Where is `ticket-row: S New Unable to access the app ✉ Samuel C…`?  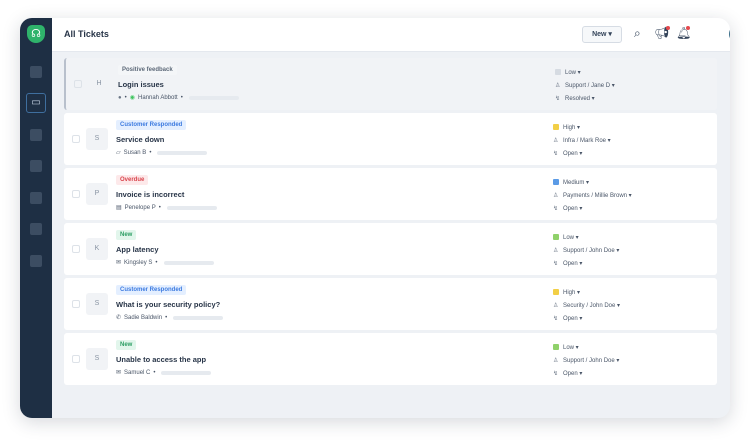 ticket-row: S New Unable to access the app ✉ Samuel C… is located at coordinates (390, 359).